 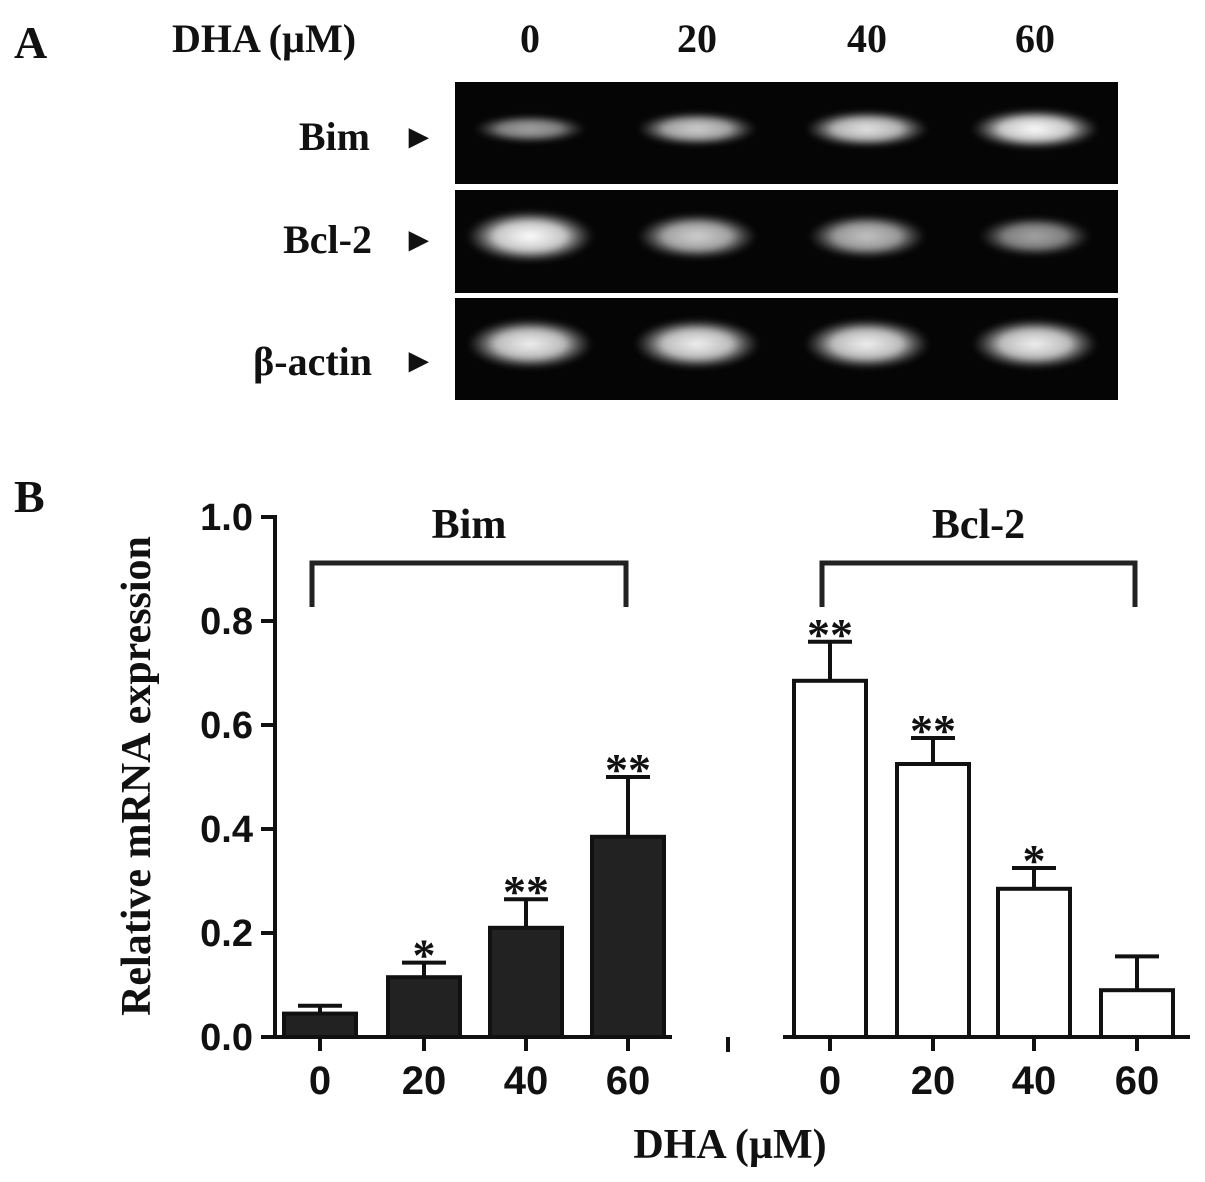 I want to click on significance-bcl2-2: *, so click(x=1034, y=860).